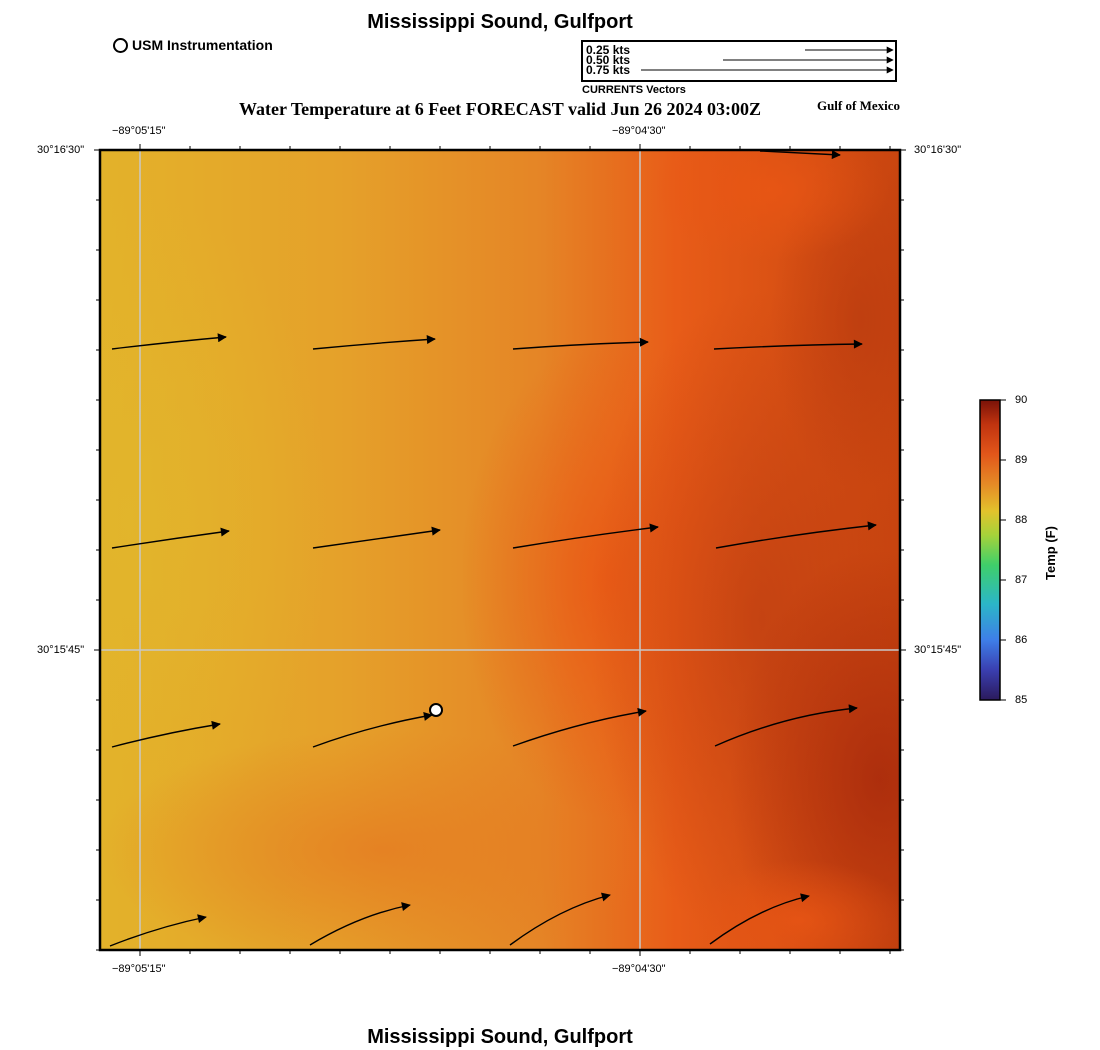 The width and height of the screenshot is (1100, 1050). Describe the element at coordinates (500, 22) in the screenshot. I see `map-title-top: Mississippi Sound, Gulfport` at that location.